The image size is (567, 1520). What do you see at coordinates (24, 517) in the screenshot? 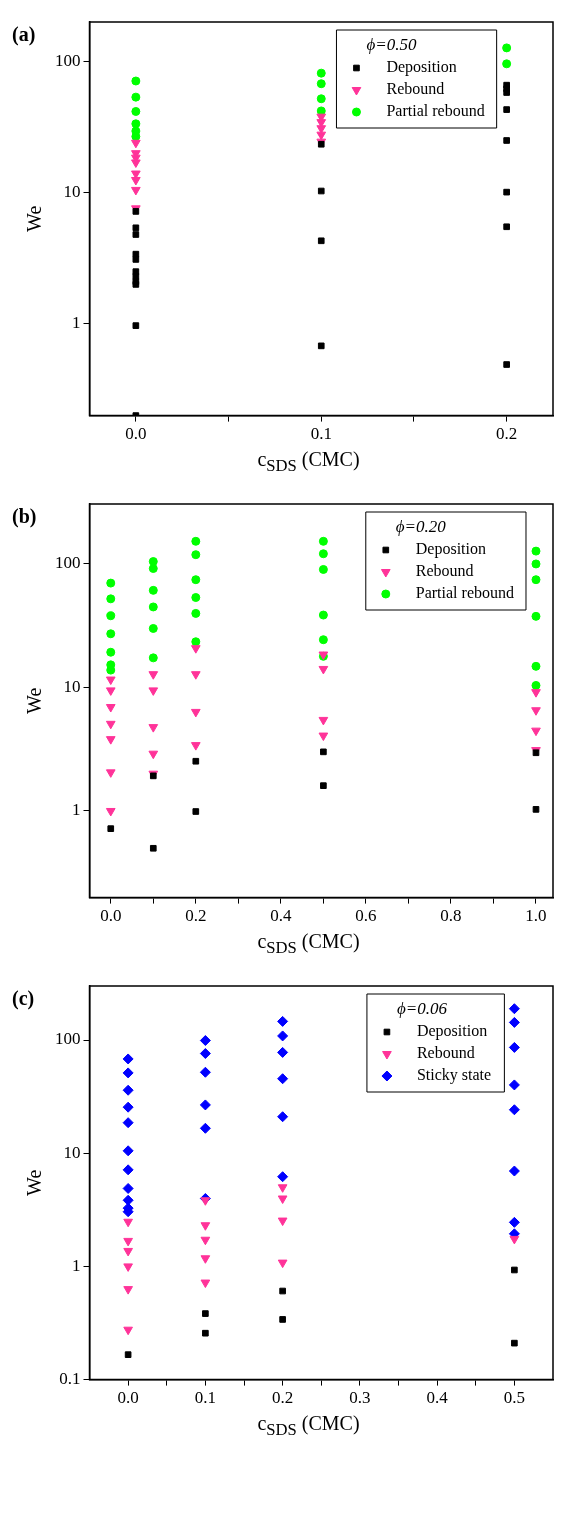
I see `chart-title: (b)` at bounding box center [24, 517].